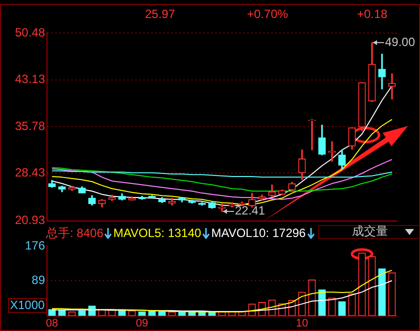 The height and width of the screenshot is (331, 420). I want to click on text: +0.70%, so click(267, 14).